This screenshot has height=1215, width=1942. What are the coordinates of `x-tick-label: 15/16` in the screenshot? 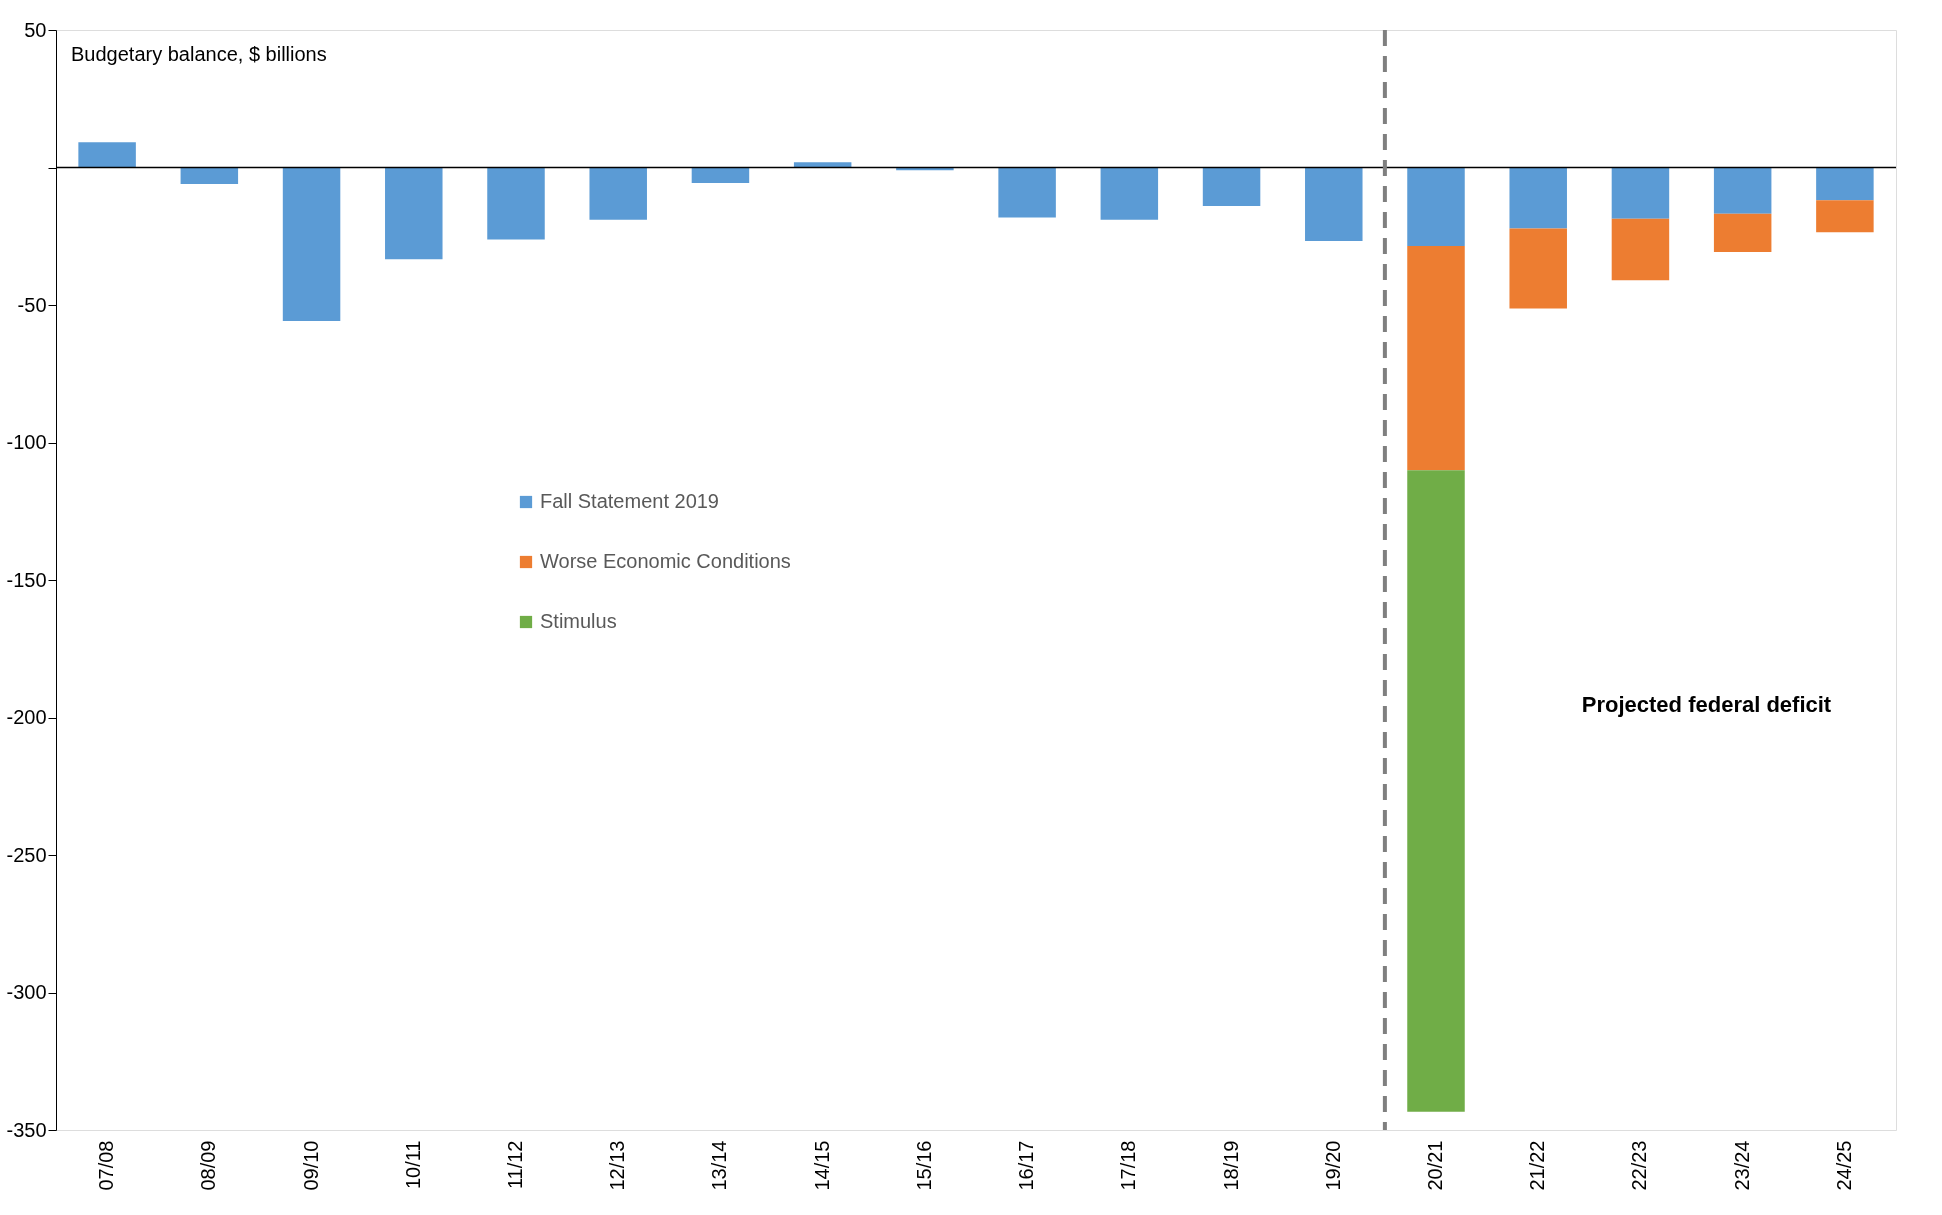 It's located at (923, 1165).